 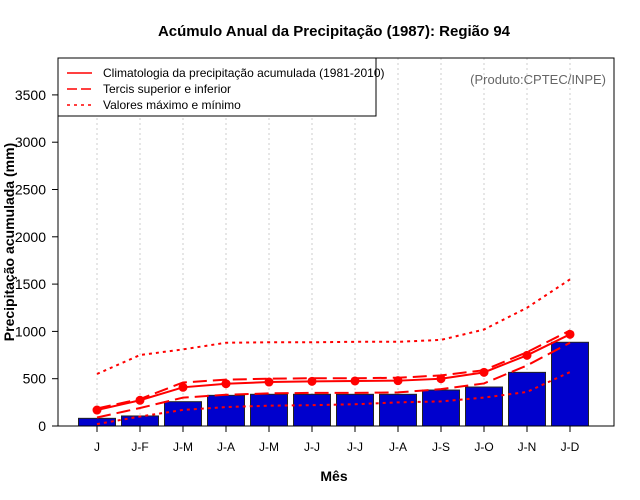 I want to click on legend-box, so click(x=217, y=87).